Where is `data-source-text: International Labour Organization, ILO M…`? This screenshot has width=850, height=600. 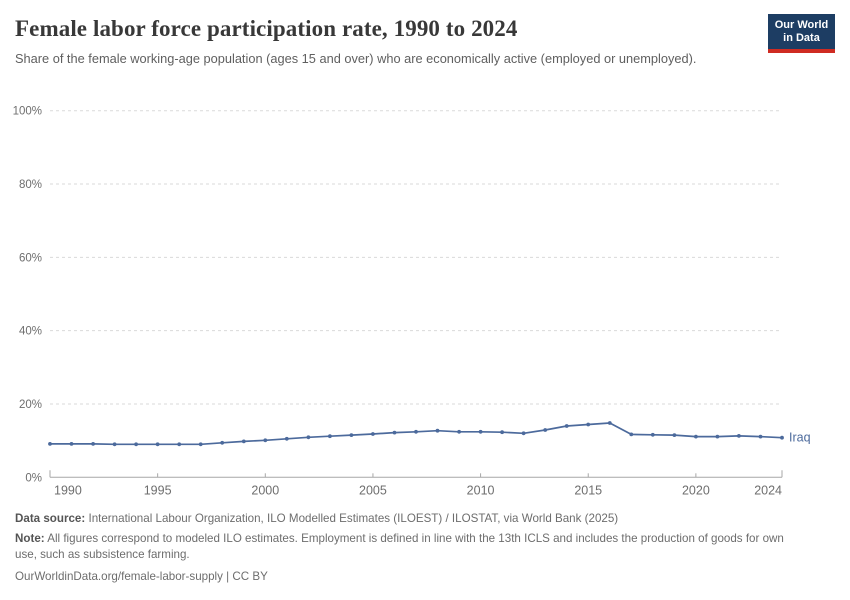 data-source-text: International Labour Organization, ILO M… is located at coordinates (353, 518).